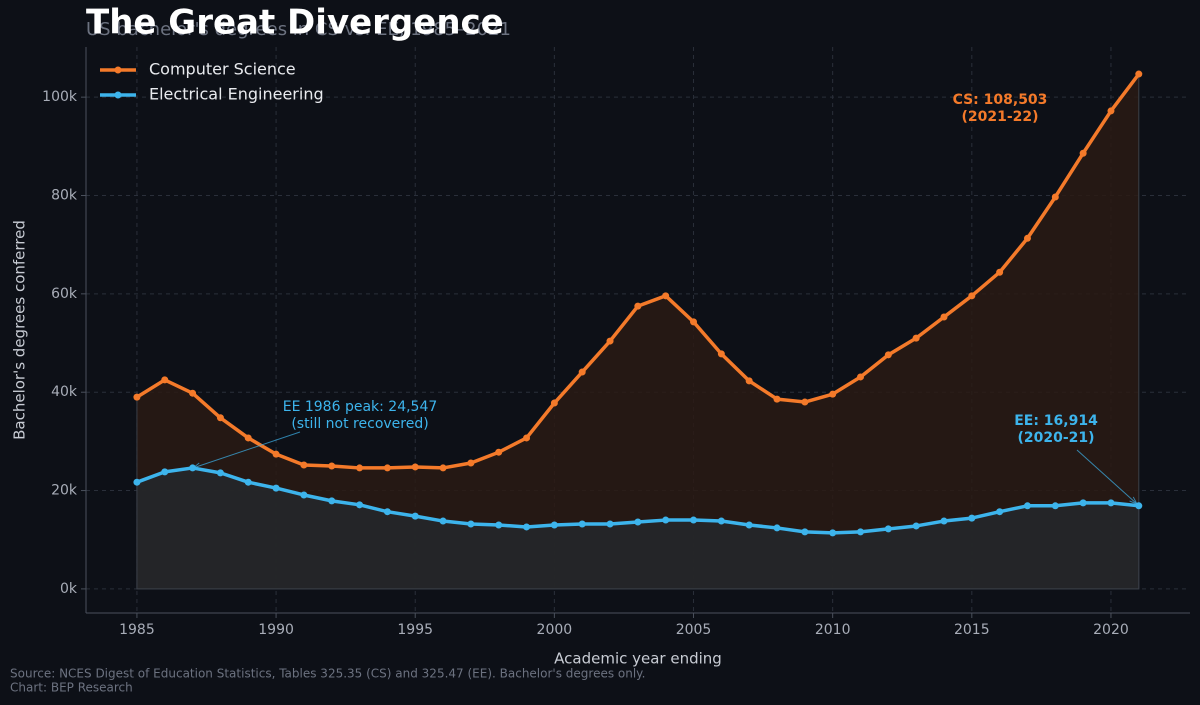 This screenshot has height=705, width=1200. What do you see at coordinates (64, 491) in the screenshot?
I see `y-tick-label: 20k` at bounding box center [64, 491].